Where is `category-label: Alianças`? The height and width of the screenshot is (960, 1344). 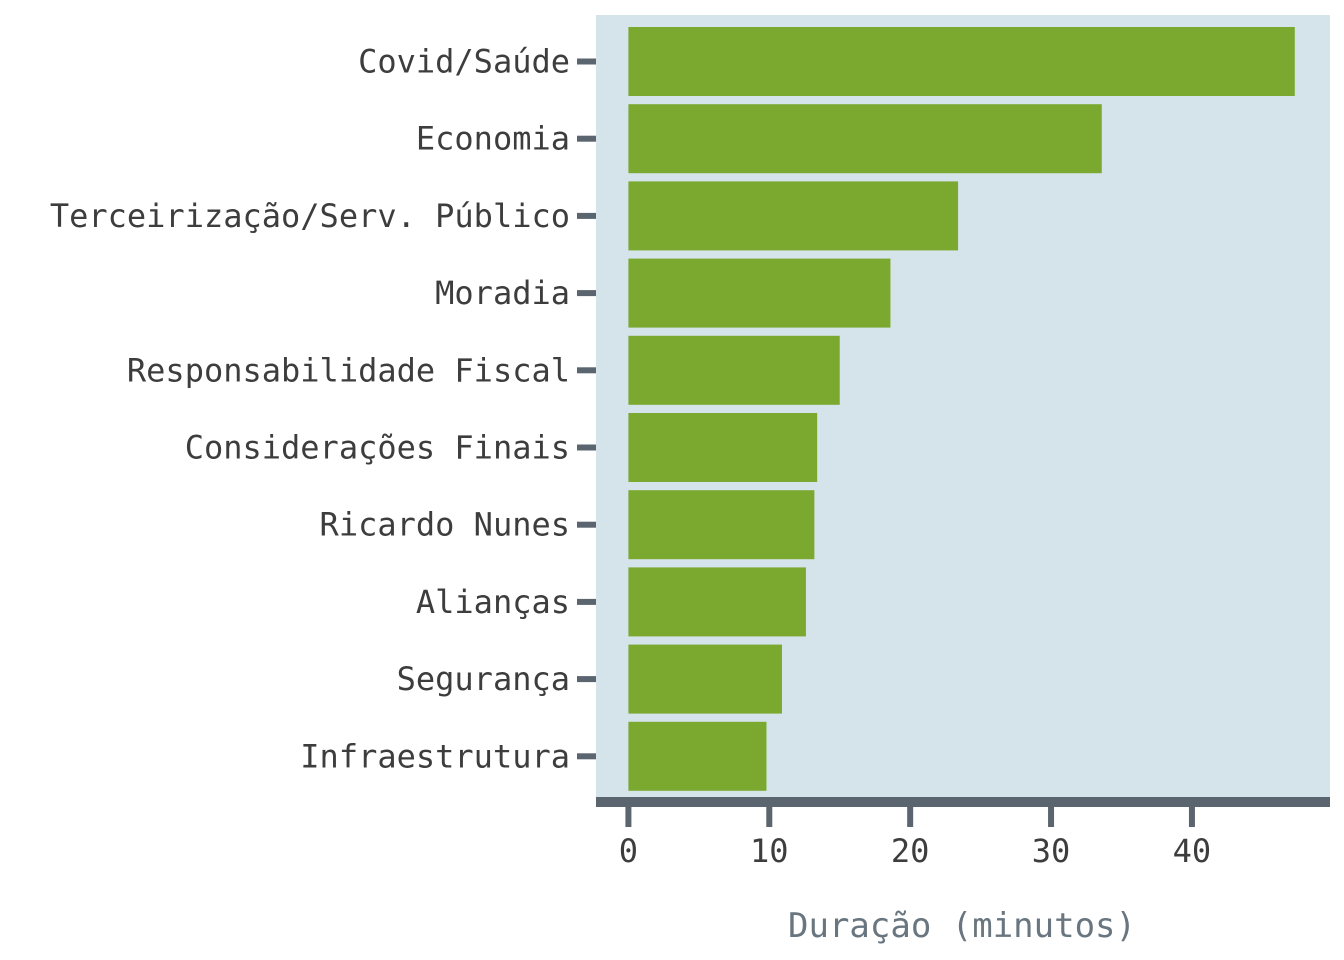
category-label: Alianças is located at coordinates (493, 602).